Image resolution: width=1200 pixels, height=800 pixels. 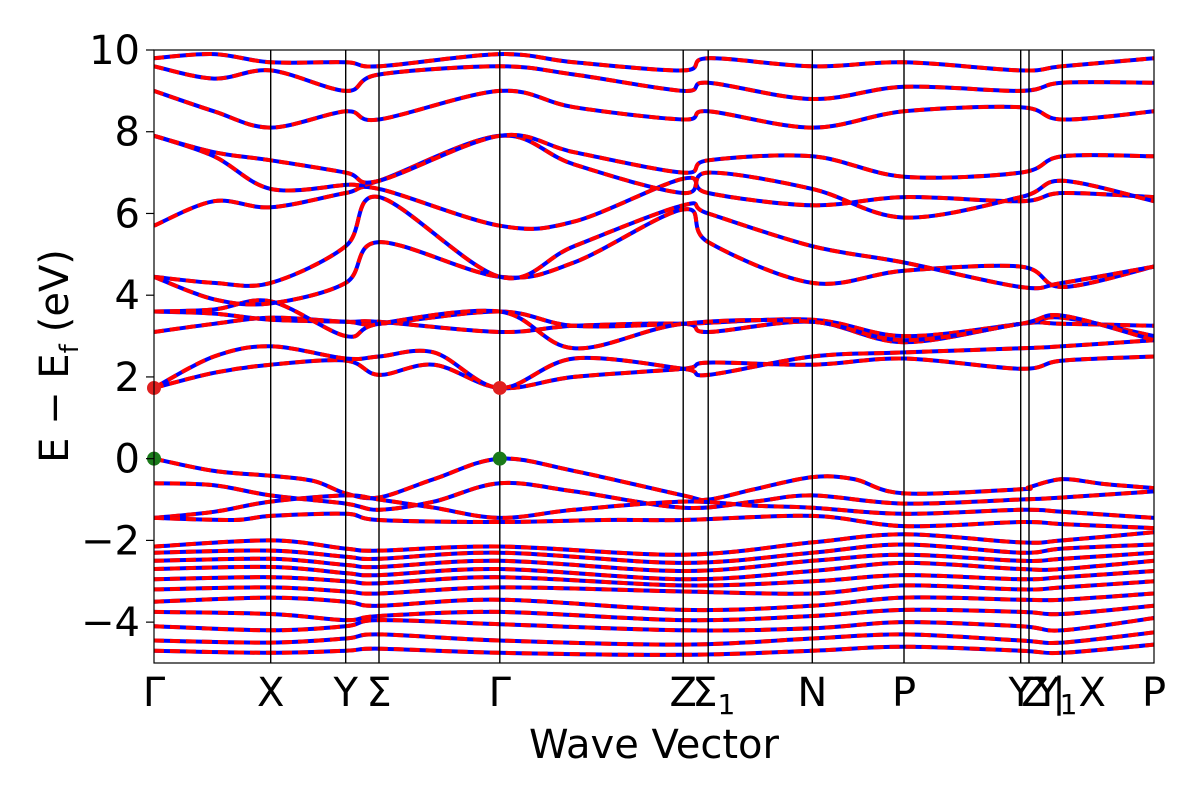 I want to click on x-axis-title: Wave Vector, so click(x=654, y=745).